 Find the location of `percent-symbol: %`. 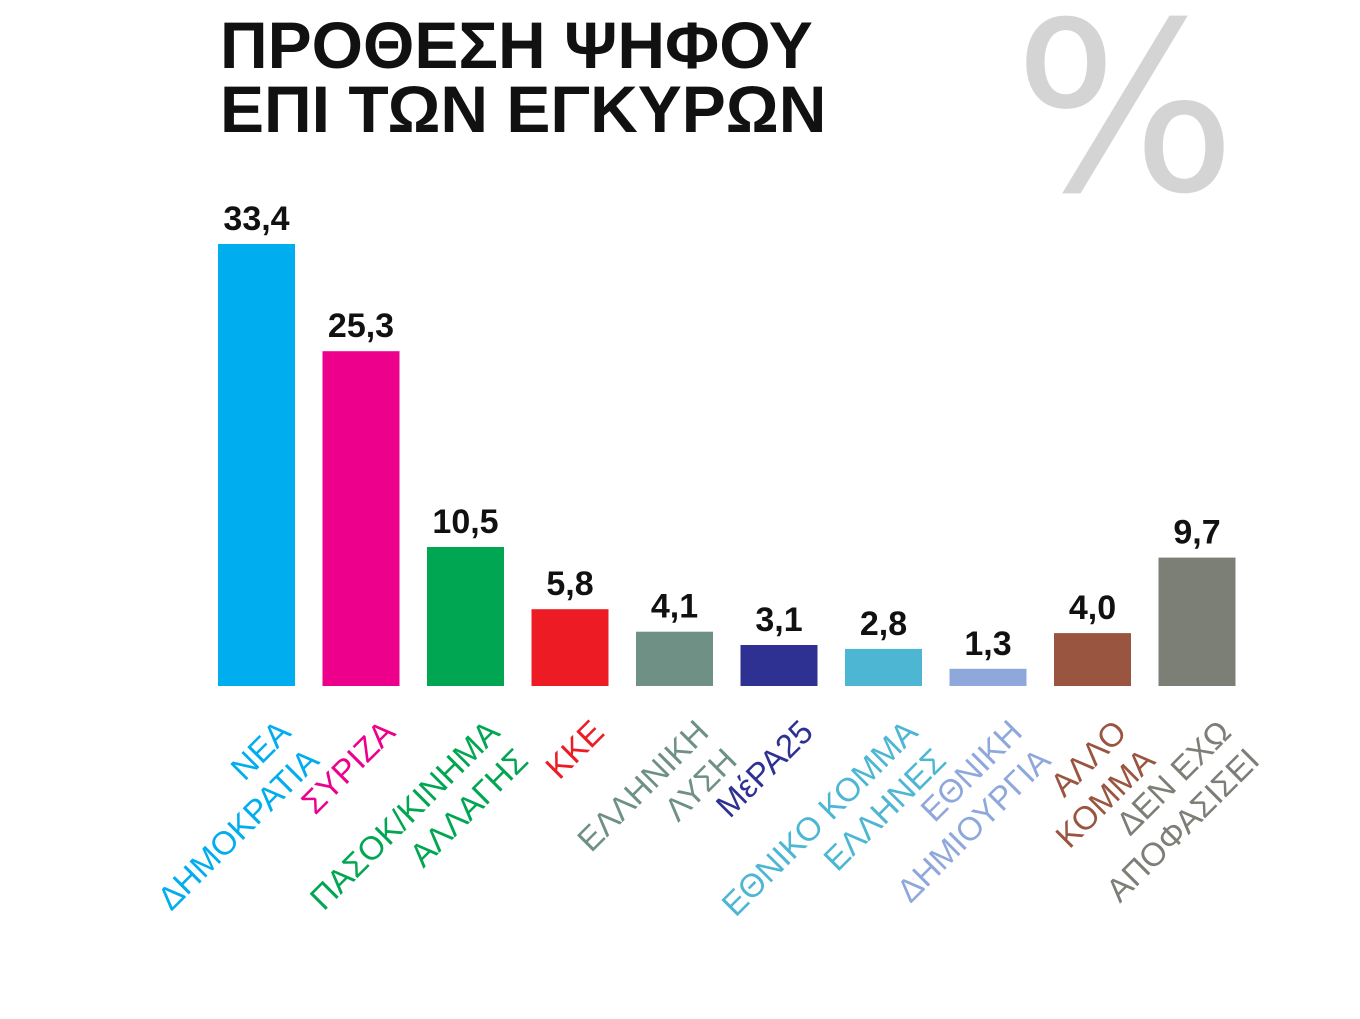

percent-symbol: % is located at coordinates (1124, 123).